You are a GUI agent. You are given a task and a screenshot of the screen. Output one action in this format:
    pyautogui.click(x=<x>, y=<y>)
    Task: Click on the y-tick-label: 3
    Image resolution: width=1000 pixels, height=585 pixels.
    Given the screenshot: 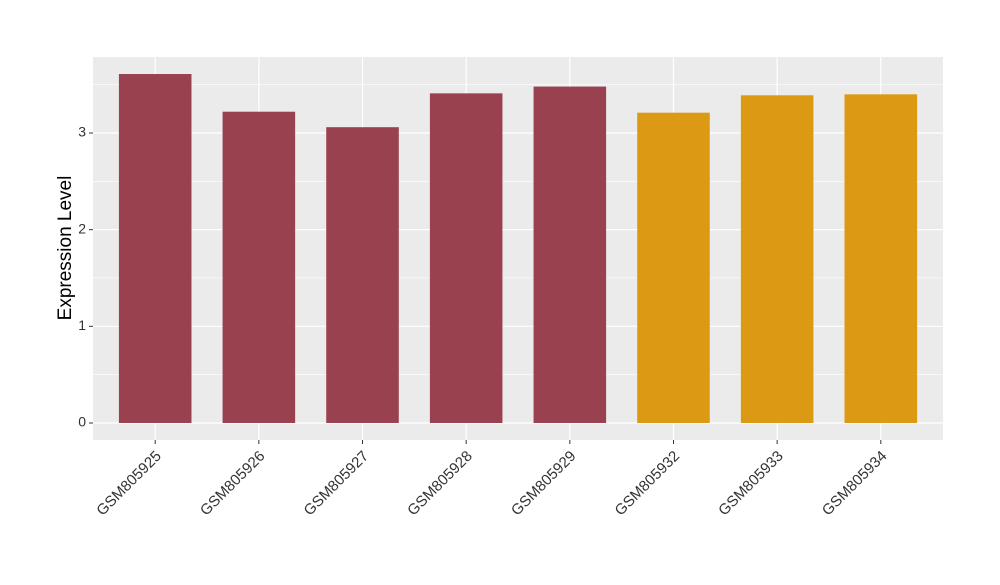 What is the action you would take?
    pyautogui.click(x=82, y=132)
    